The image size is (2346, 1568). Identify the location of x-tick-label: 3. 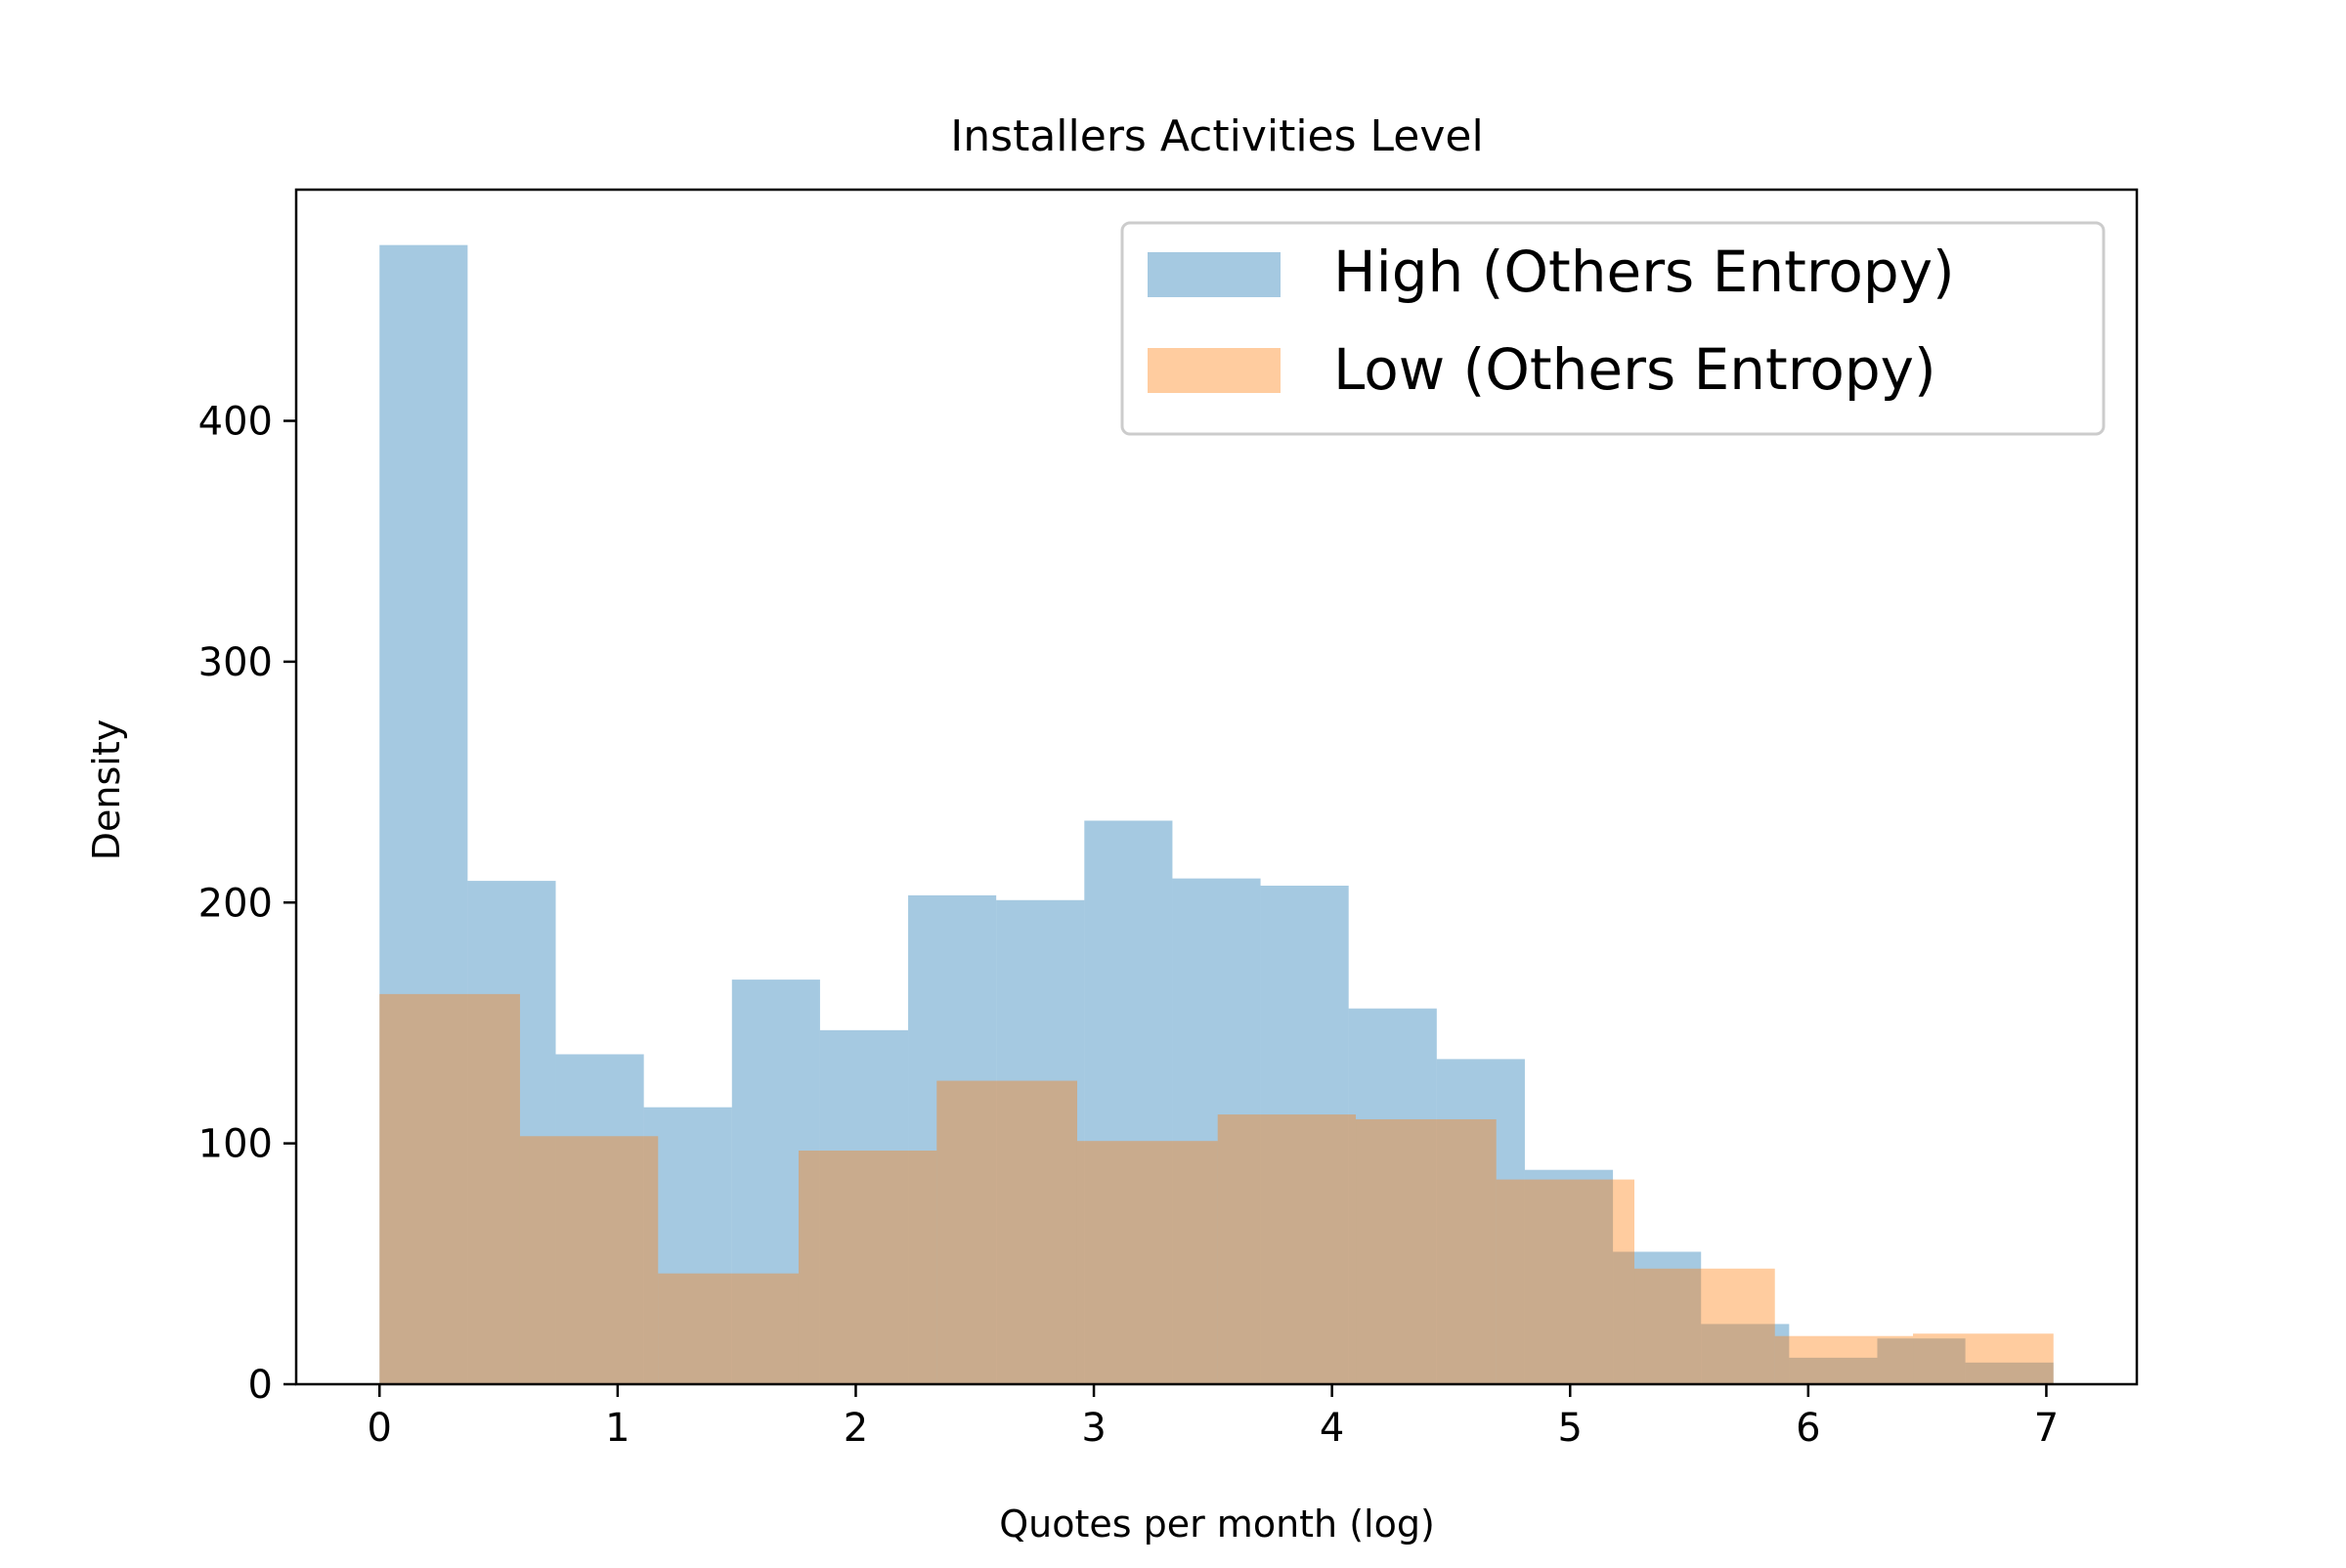
(1094, 1428).